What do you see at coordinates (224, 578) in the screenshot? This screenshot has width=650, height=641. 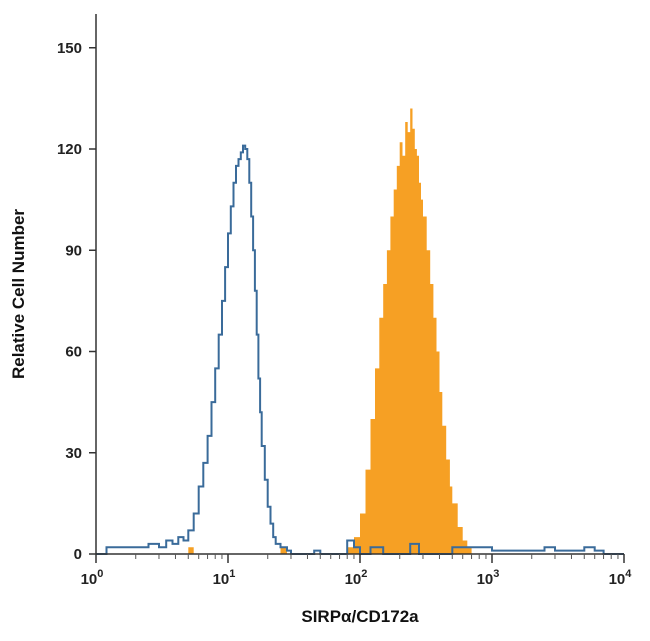 I see `x-tick-label: 10¹` at bounding box center [224, 578].